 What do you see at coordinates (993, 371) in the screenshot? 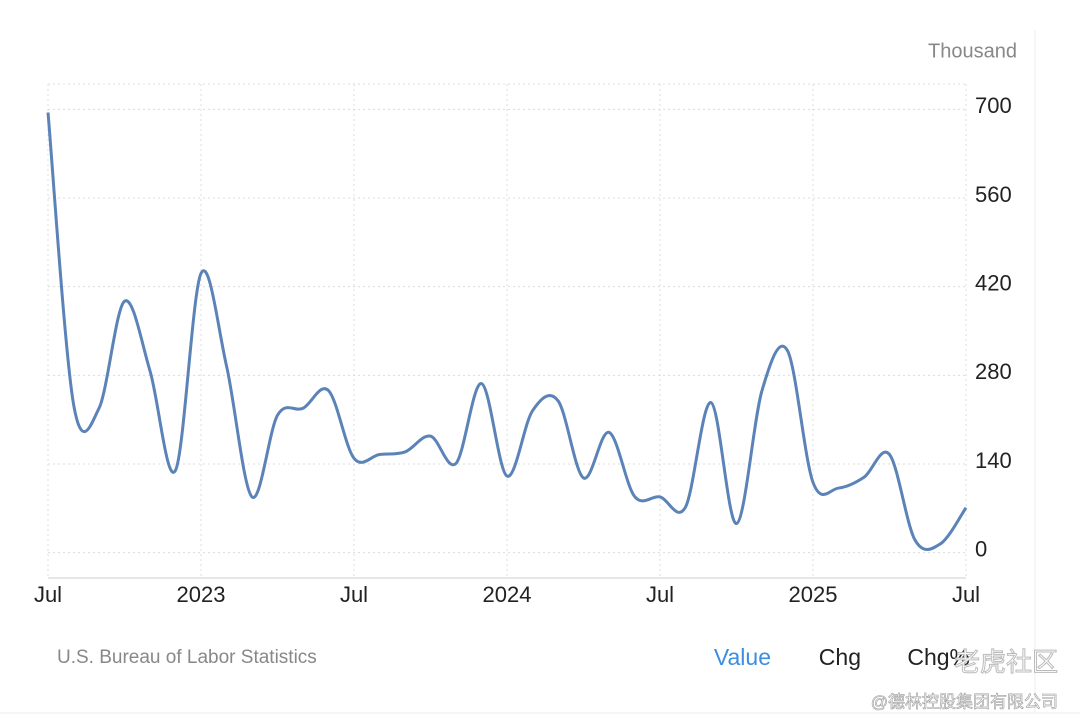
I see `y-tick-label: 280` at bounding box center [993, 371].